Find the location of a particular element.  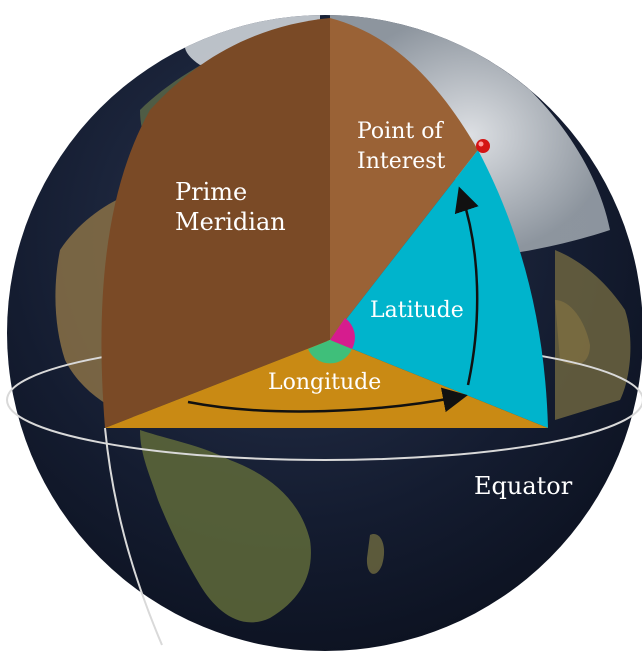

longitude-angle-marker is located at coordinates (330, 352).